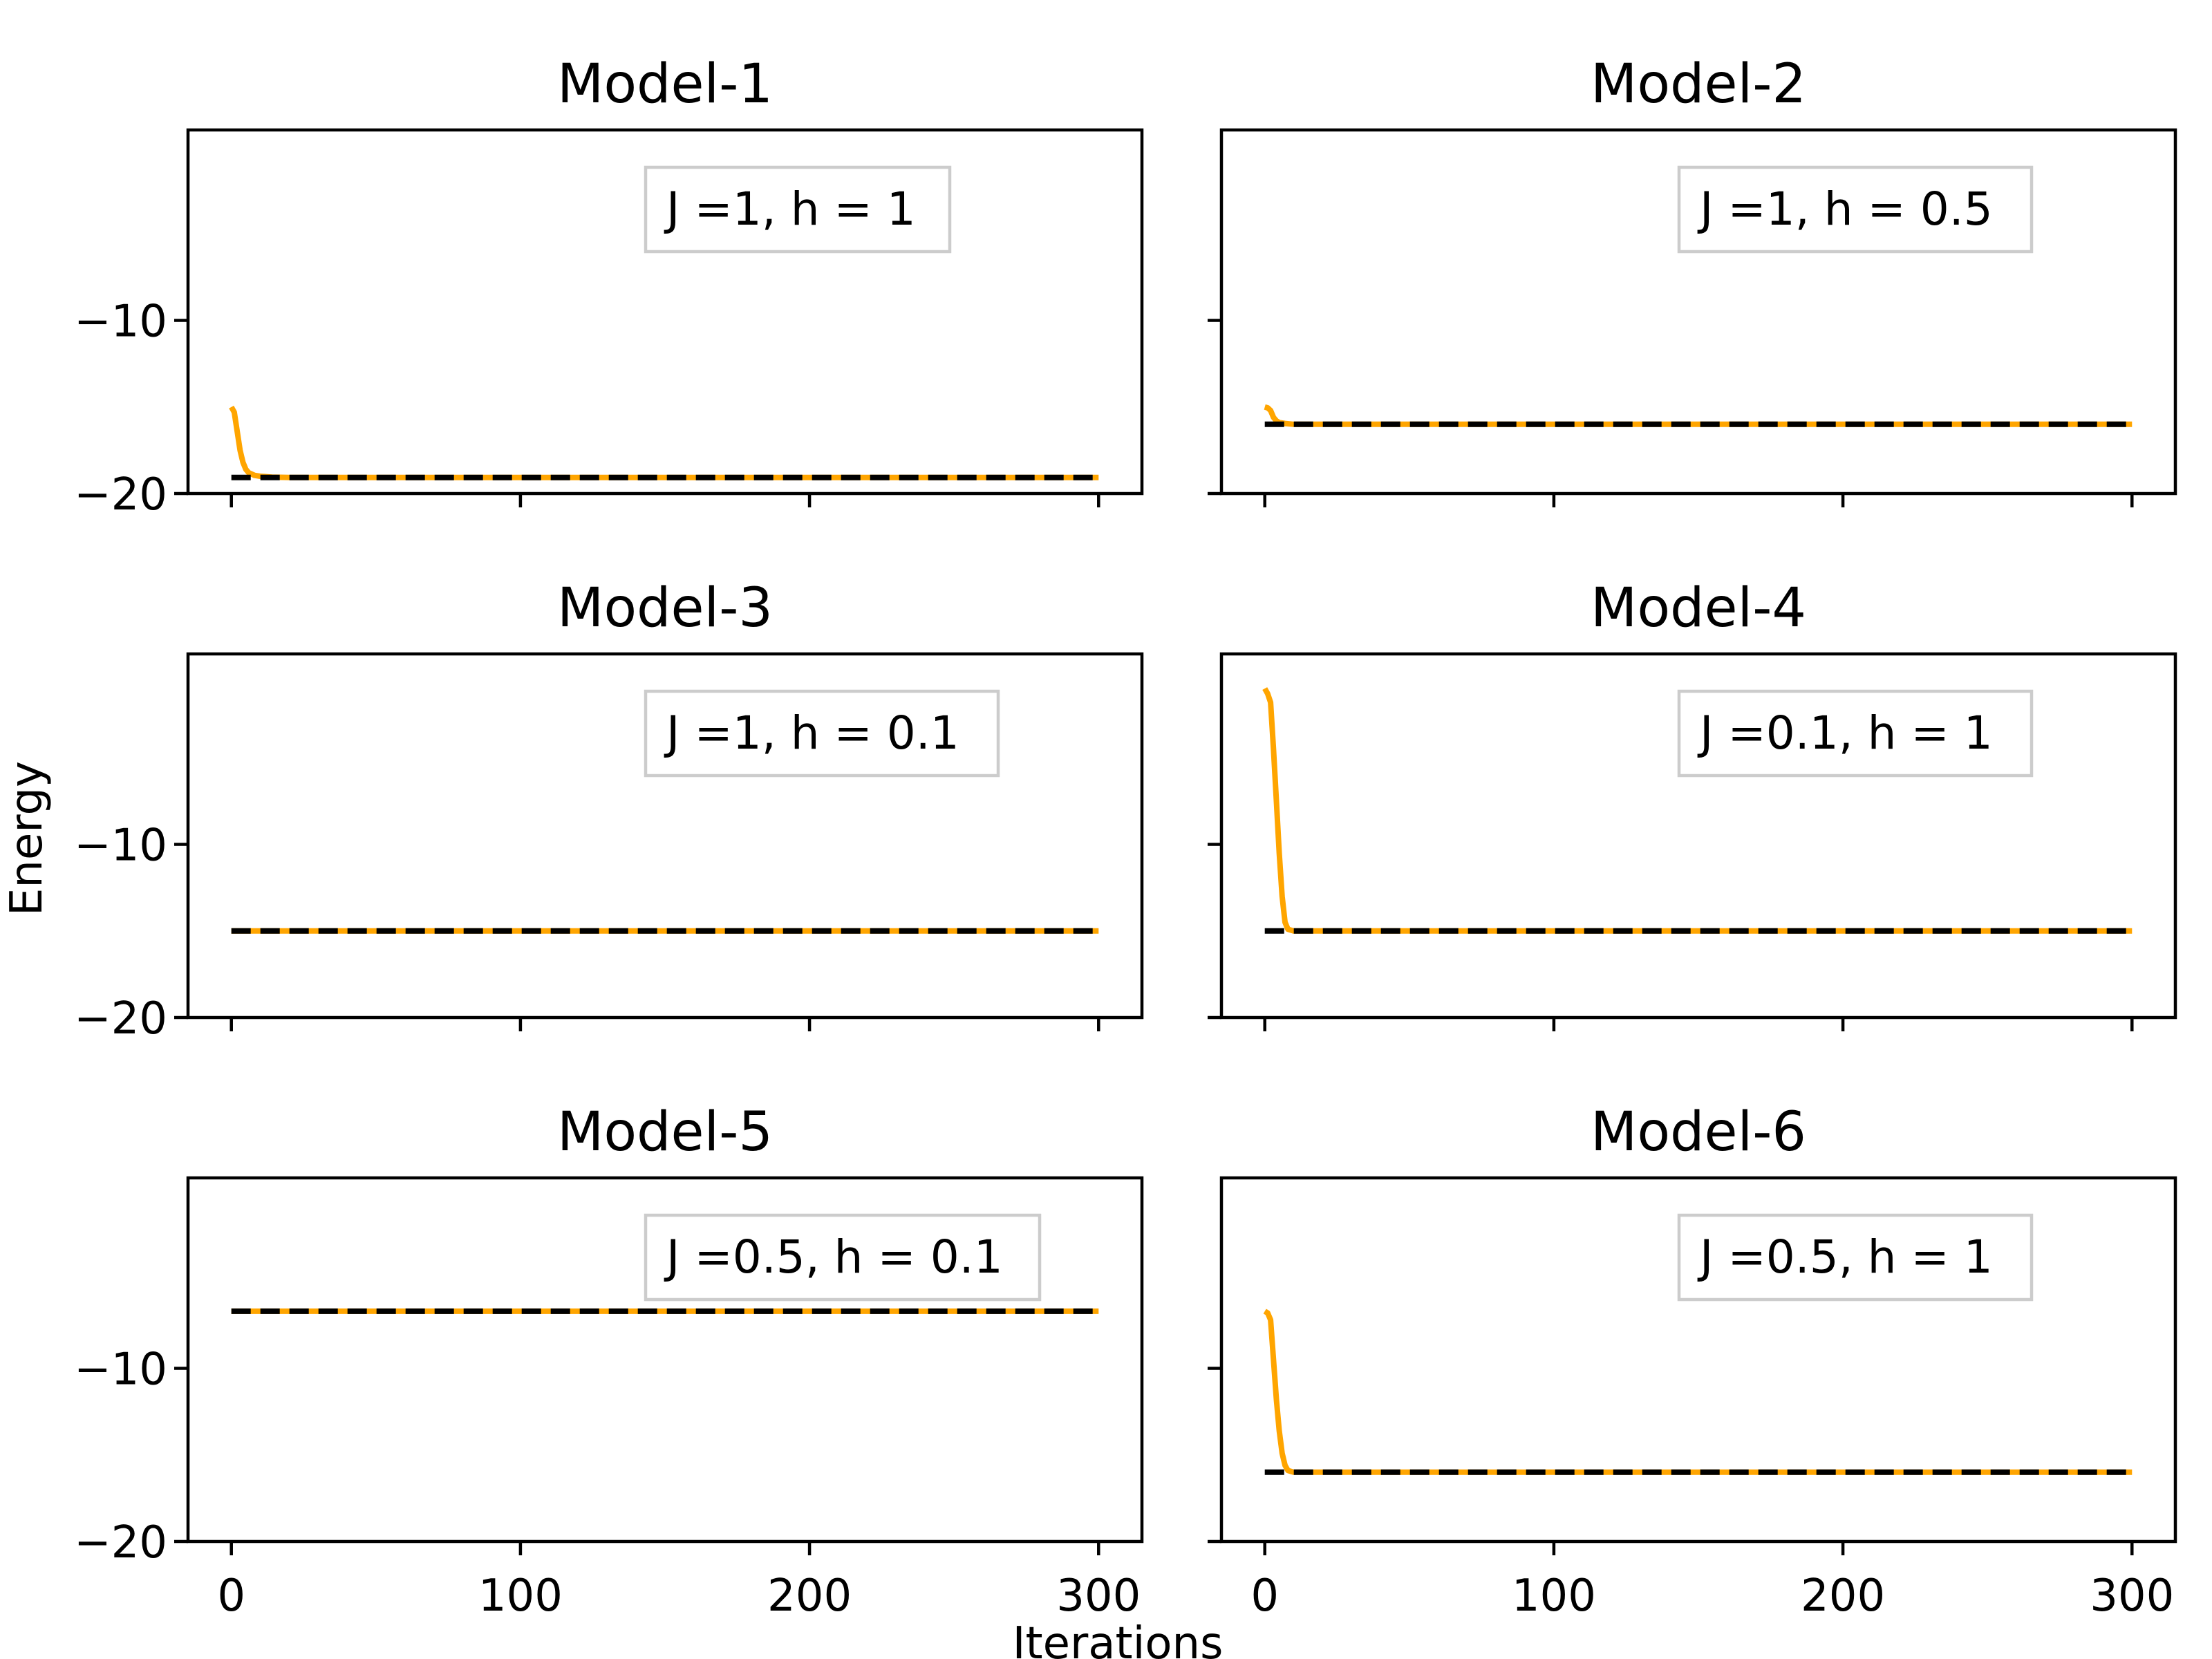 The width and height of the screenshot is (2212, 1659). Describe the element at coordinates (1699, 84) in the screenshot. I see `subplot-title: Model-2` at that location.